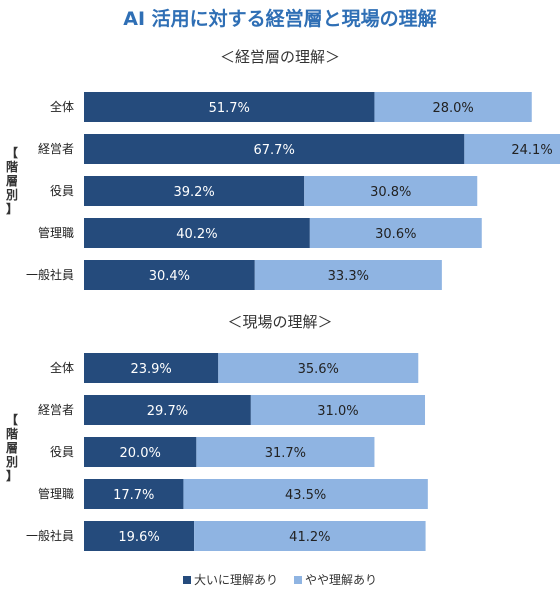  I want to click on panel2-category-label: 管理職, so click(56, 493).